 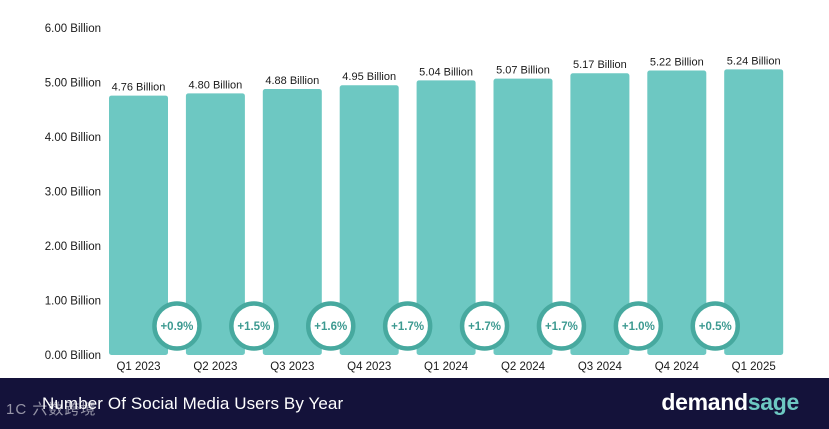 What do you see at coordinates (73, 193) in the screenshot?
I see `y-tick-label: 3.00 Billion` at bounding box center [73, 193].